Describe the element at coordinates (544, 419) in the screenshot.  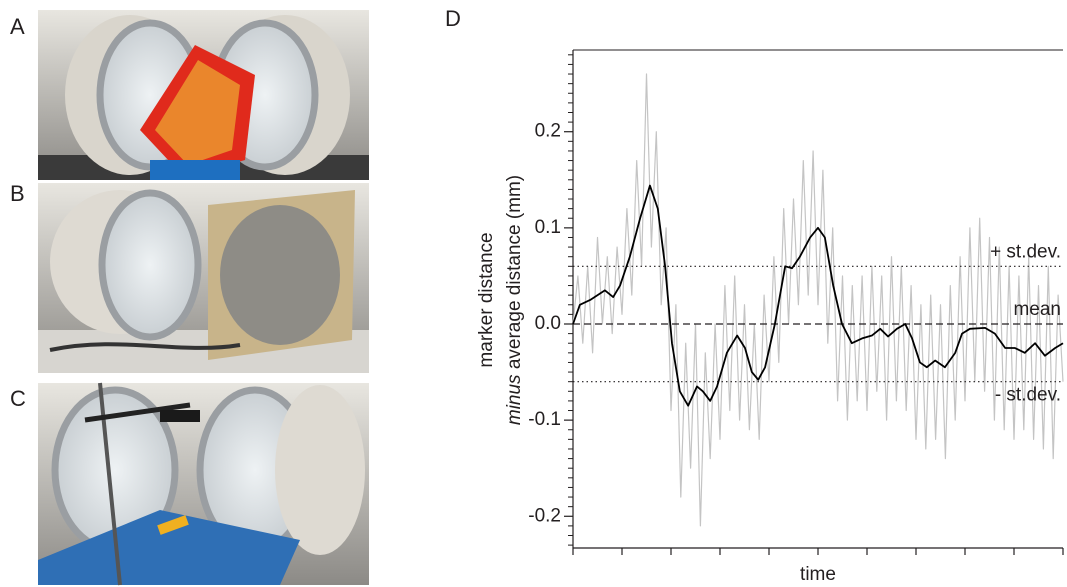
I see `y-tick-label: -0.1` at that location.